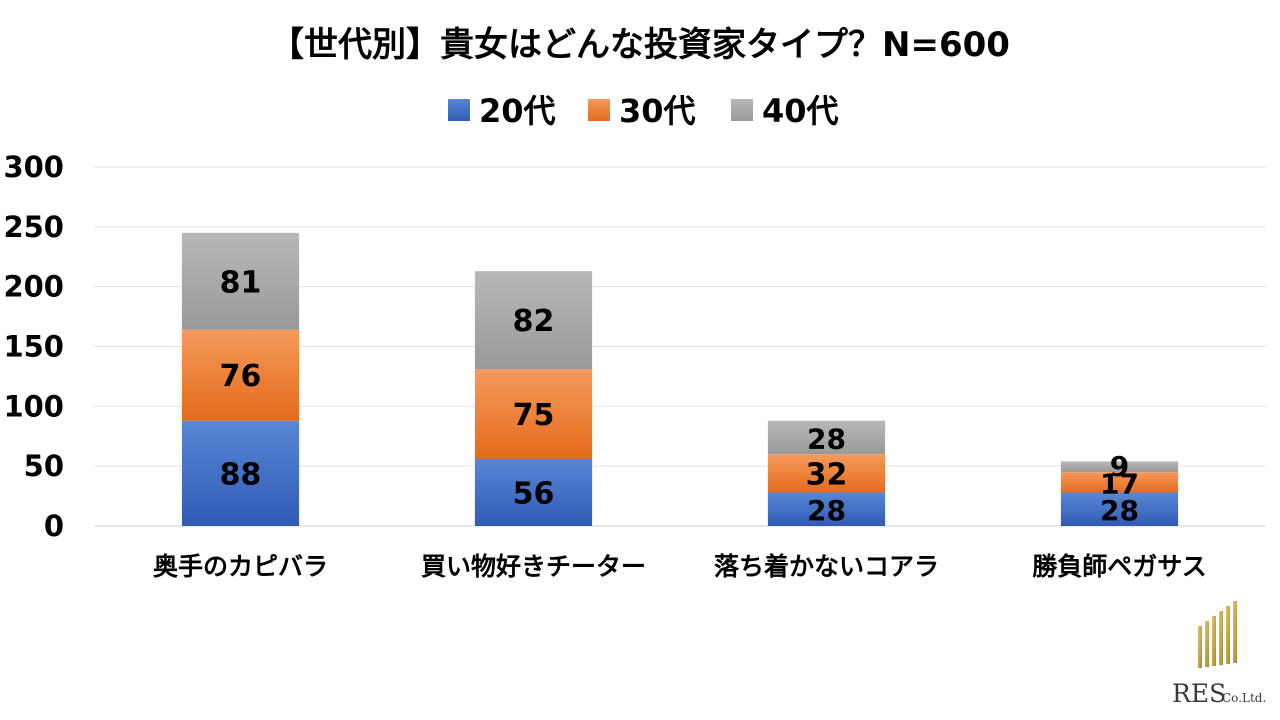 Image resolution: width=1280 pixels, height=720 pixels. What do you see at coordinates (640, 45) in the screenshot?
I see `chart-title: 【世代別】貴女はどんな投資家タイプ？N=600` at bounding box center [640, 45].